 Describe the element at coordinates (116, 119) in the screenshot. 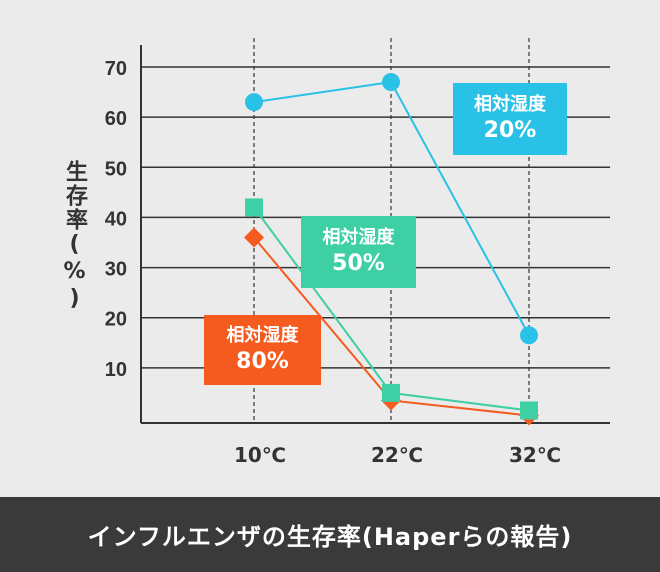

I see `y-tick-label: 60` at that location.